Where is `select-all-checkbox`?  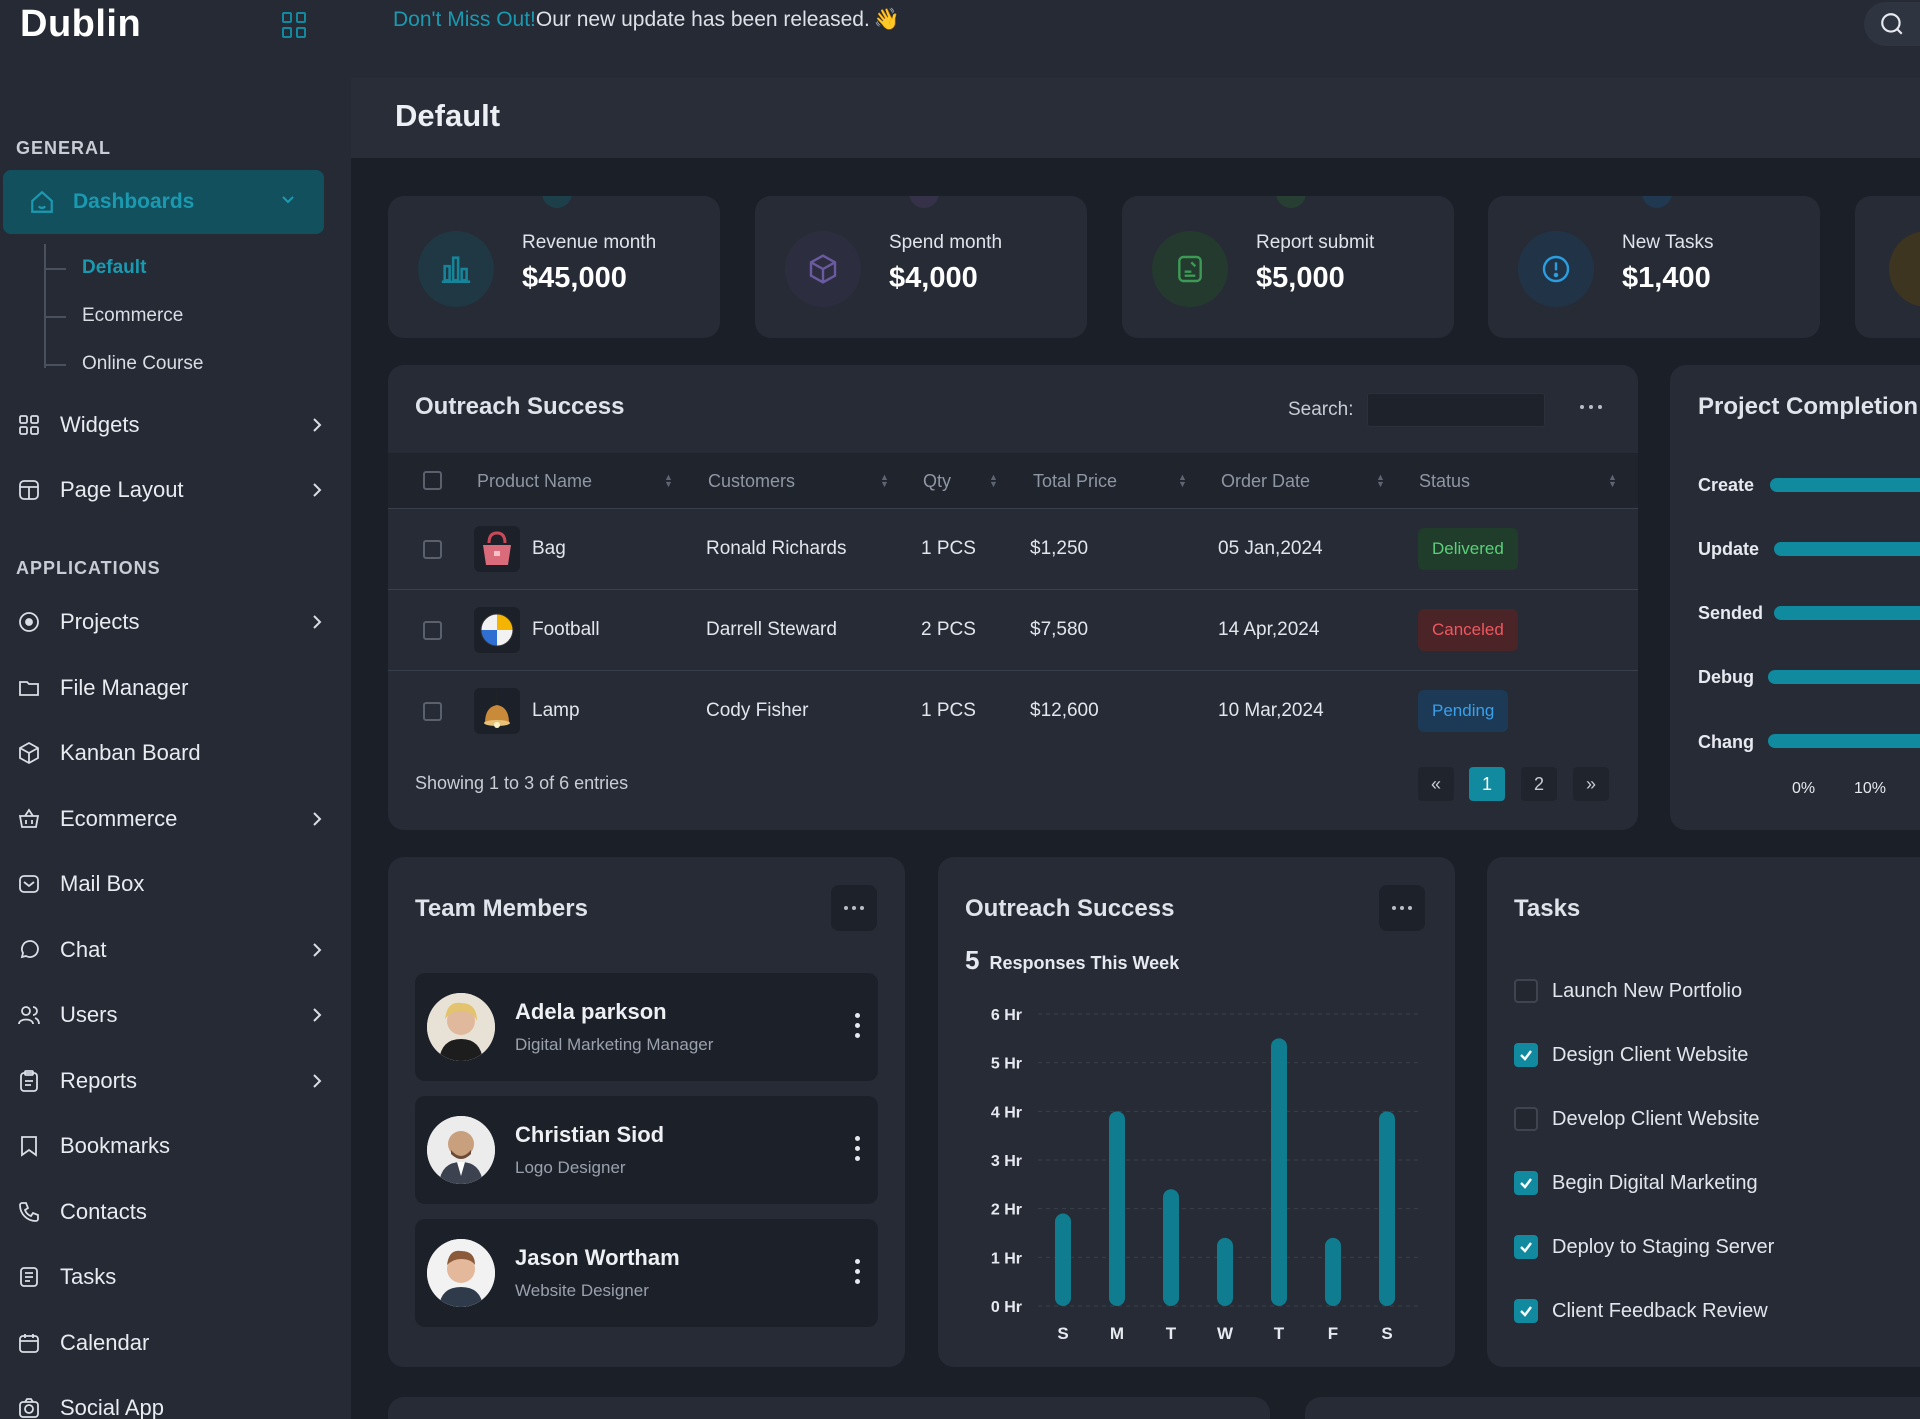 select-all-checkbox is located at coordinates (432, 480).